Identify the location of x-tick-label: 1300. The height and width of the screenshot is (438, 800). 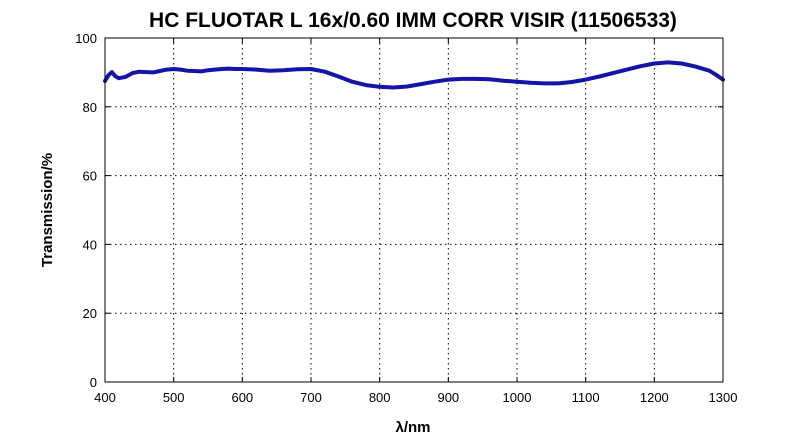
(723, 397).